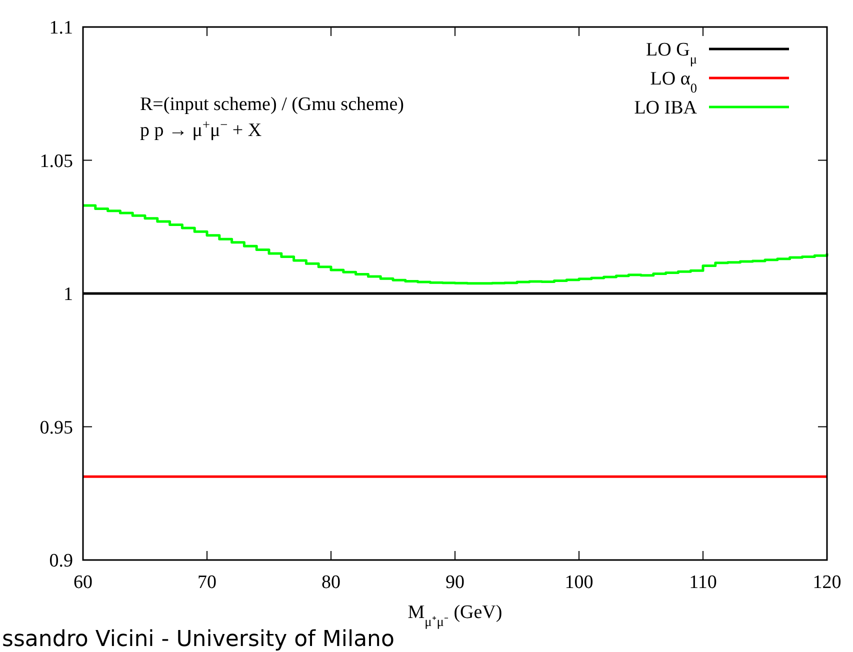 This screenshot has width=853, height=652. Describe the element at coordinates (579, 582) in the screenshot. I see `x-tick-label: 100` at that location.